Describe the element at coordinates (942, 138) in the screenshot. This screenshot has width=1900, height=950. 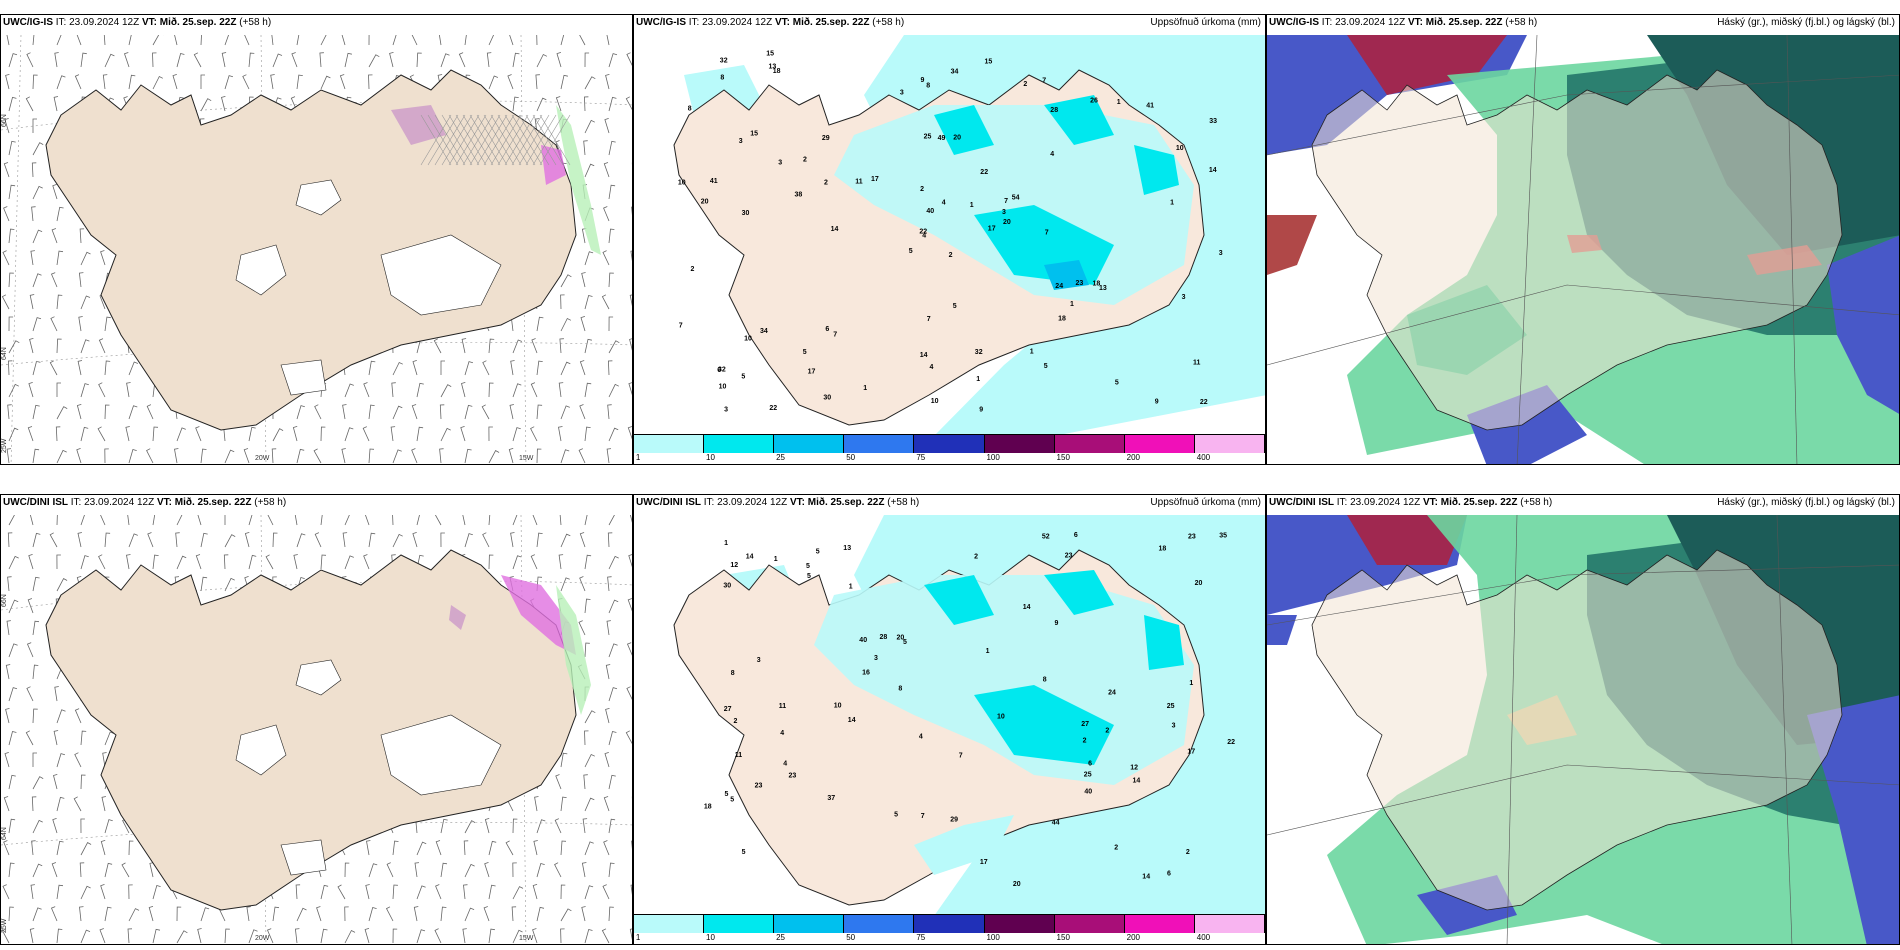
I see `station-value: 49` at that location.